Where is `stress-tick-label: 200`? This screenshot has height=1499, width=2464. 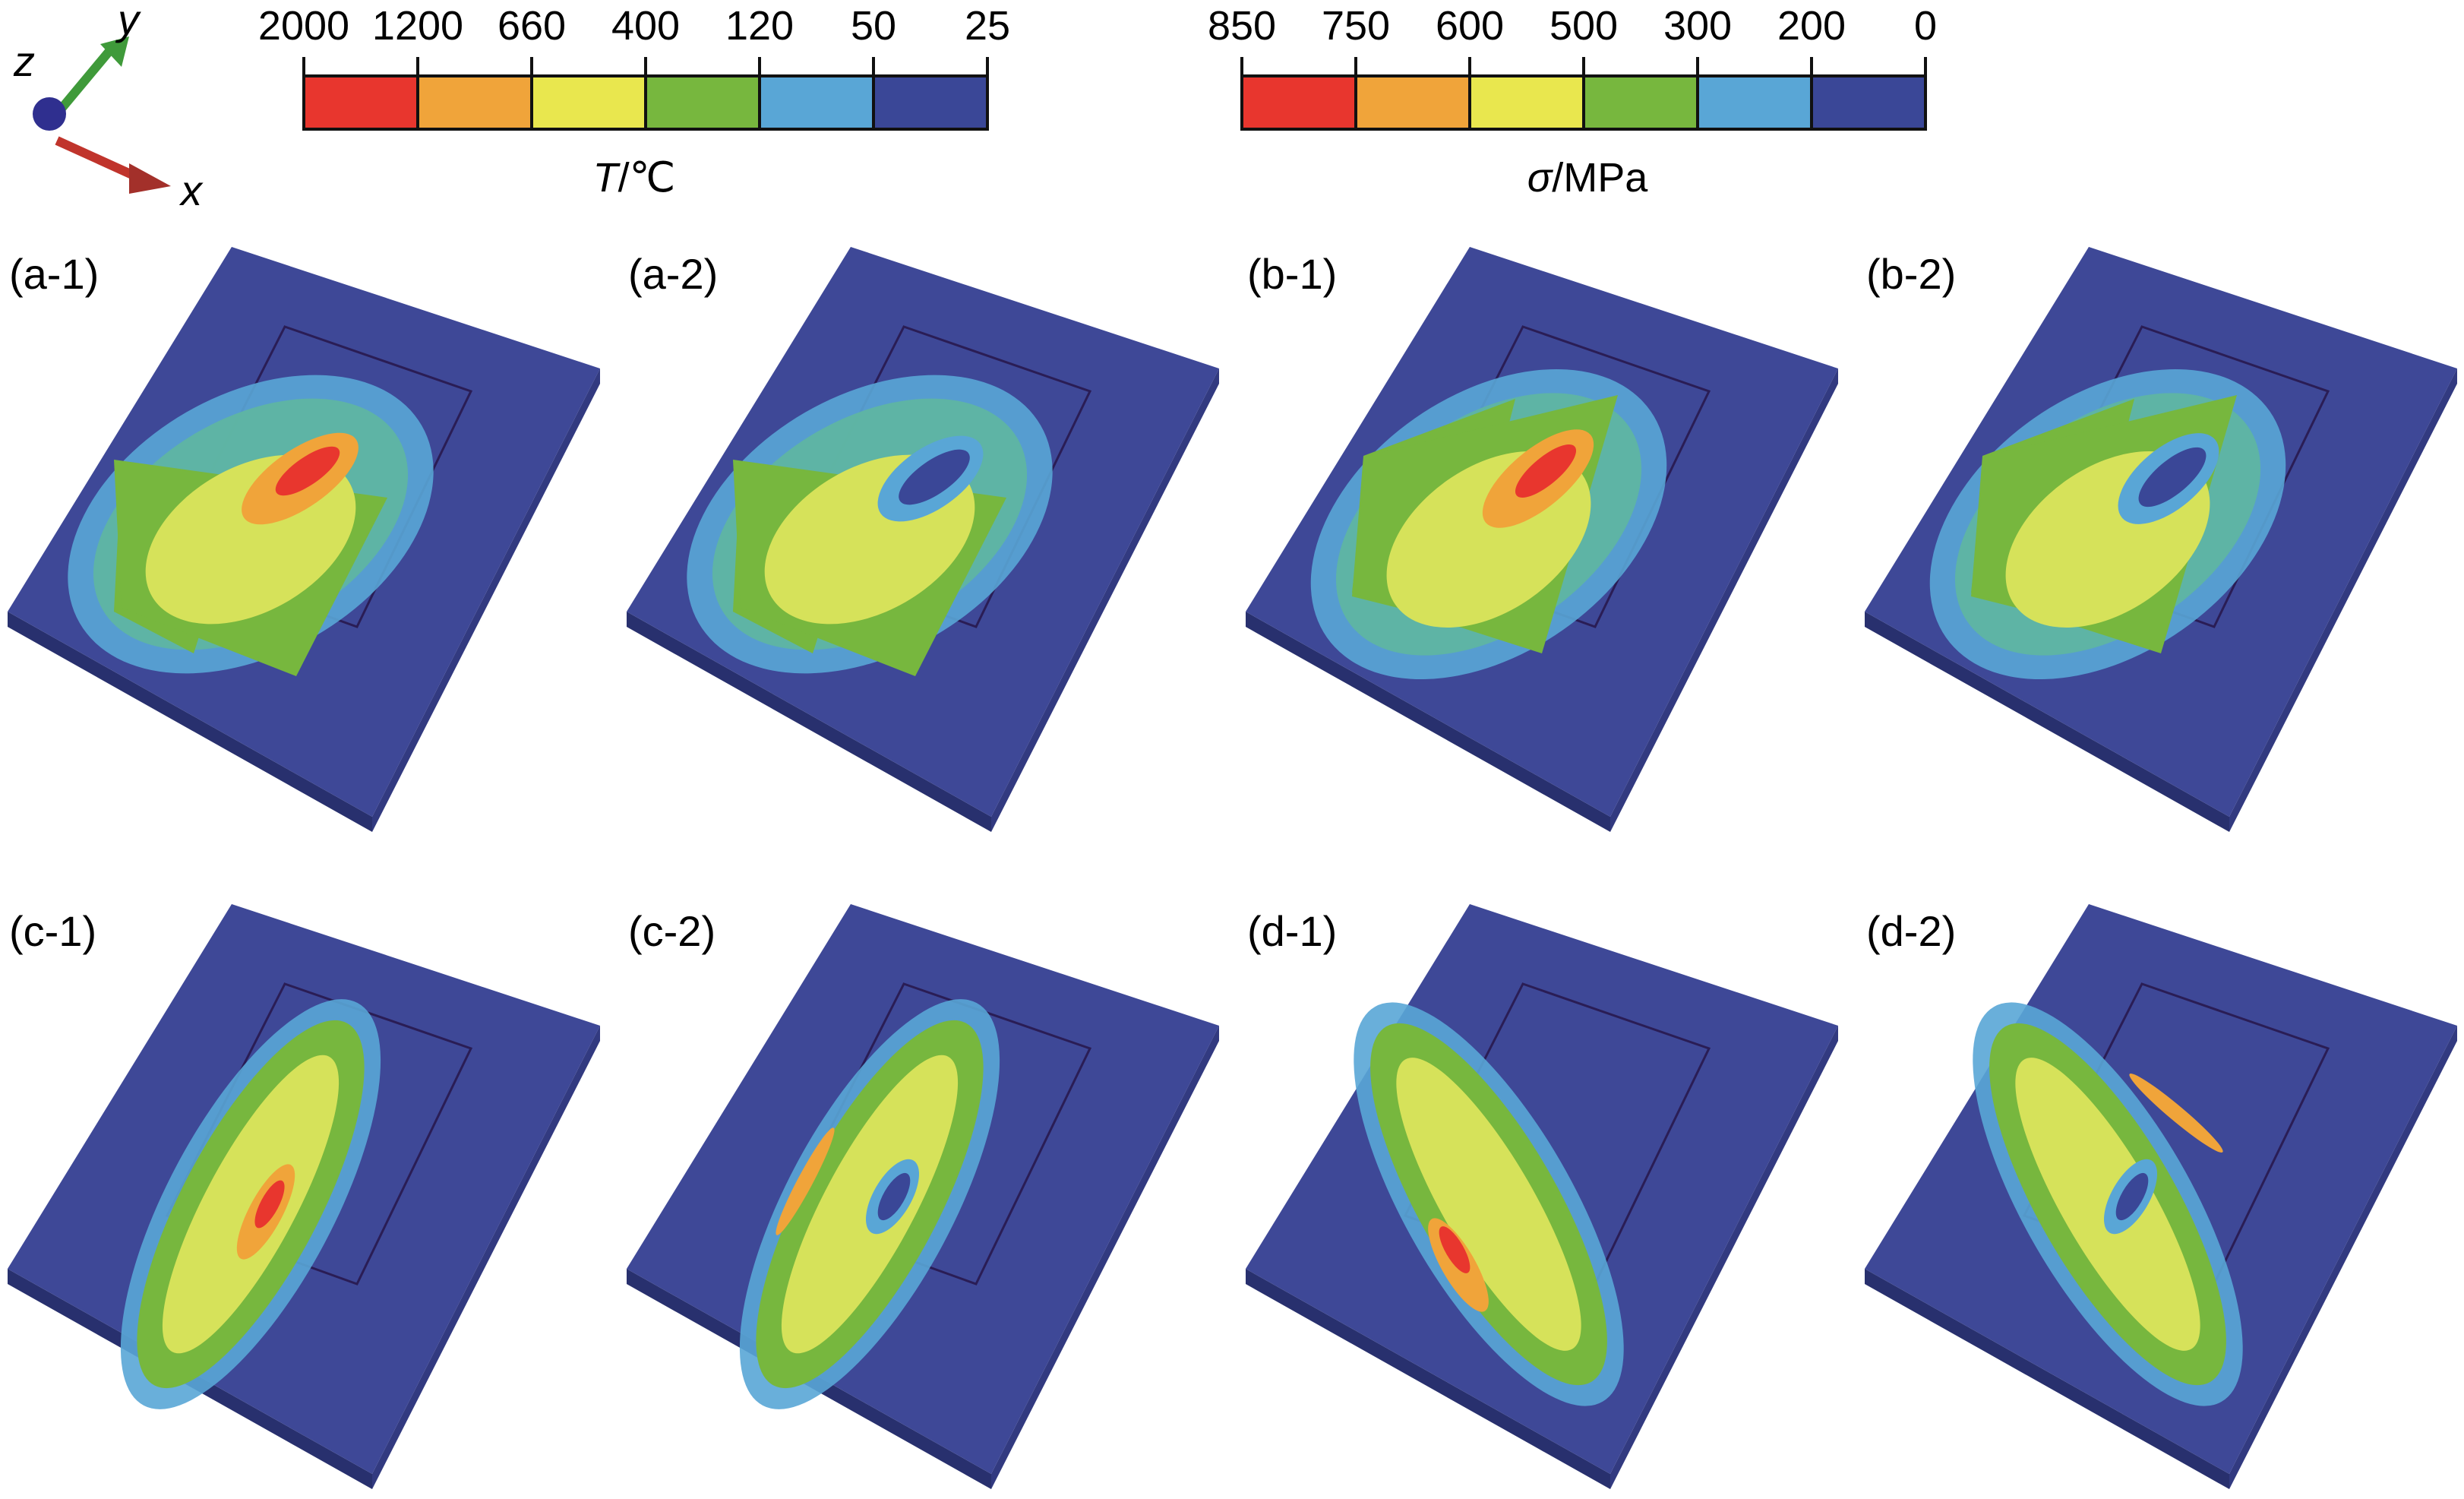
stress-tick-label: 200 is located at coordinates (1811, 26).